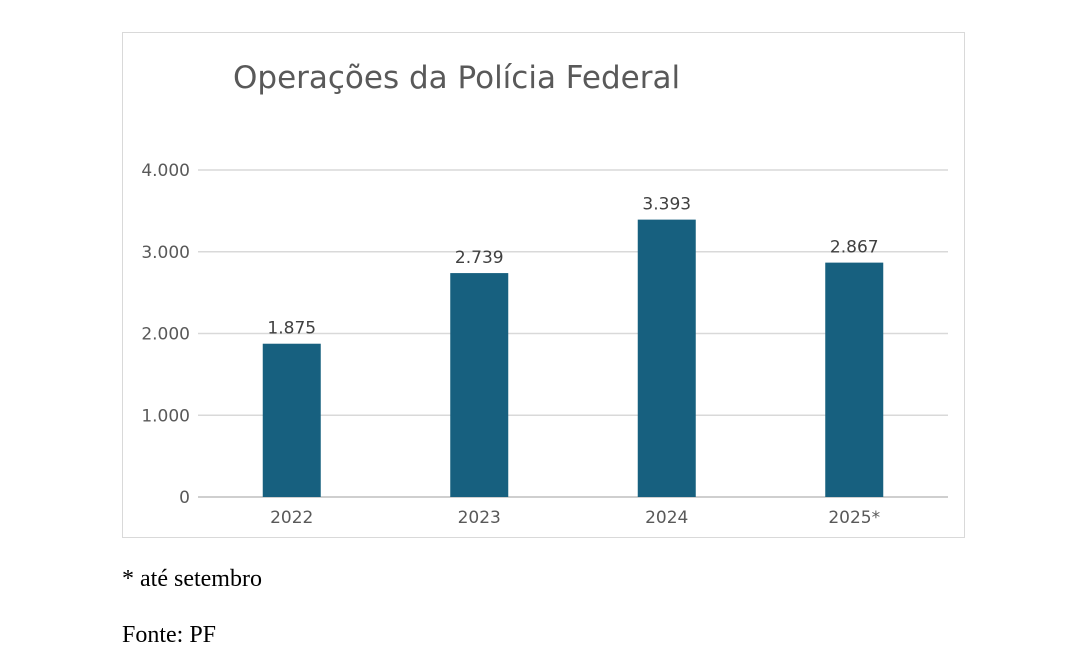 The width and height of the screenshot is (1080, 669). Describe the element at coordinates (479, 258) in the screenshot. I see `data-label: 2.739` at that location.